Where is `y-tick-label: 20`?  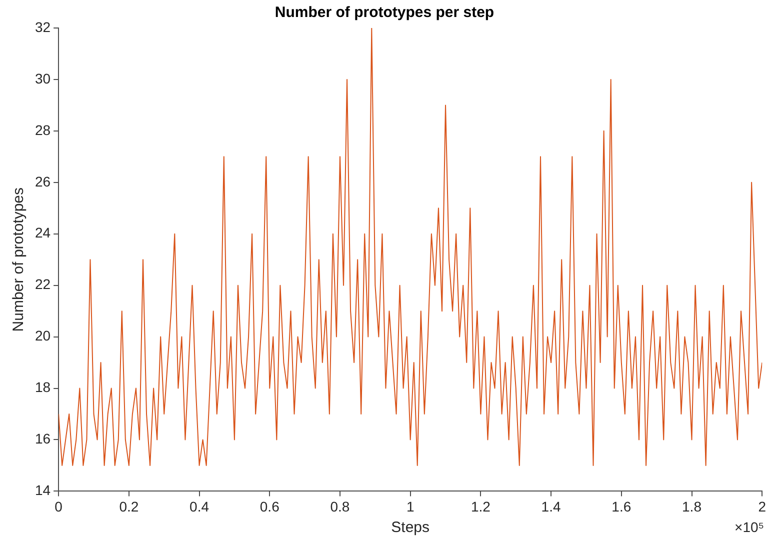 y-tick-label: 20 is located at coordinates (42, 336).